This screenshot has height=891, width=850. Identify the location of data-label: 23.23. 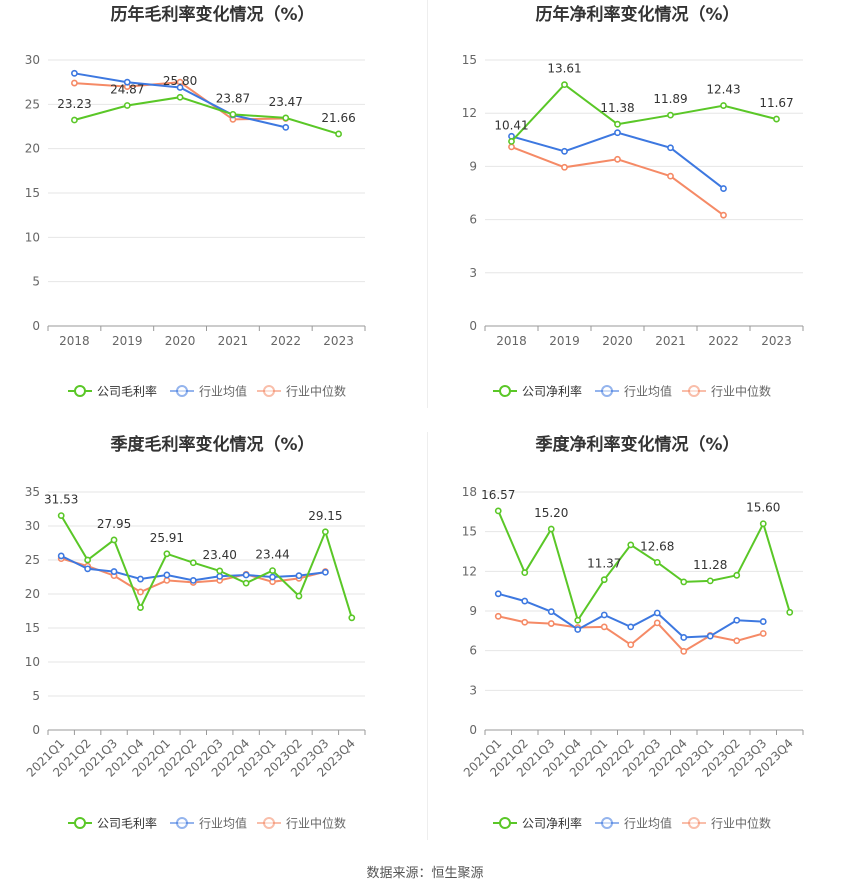
(74, 104).